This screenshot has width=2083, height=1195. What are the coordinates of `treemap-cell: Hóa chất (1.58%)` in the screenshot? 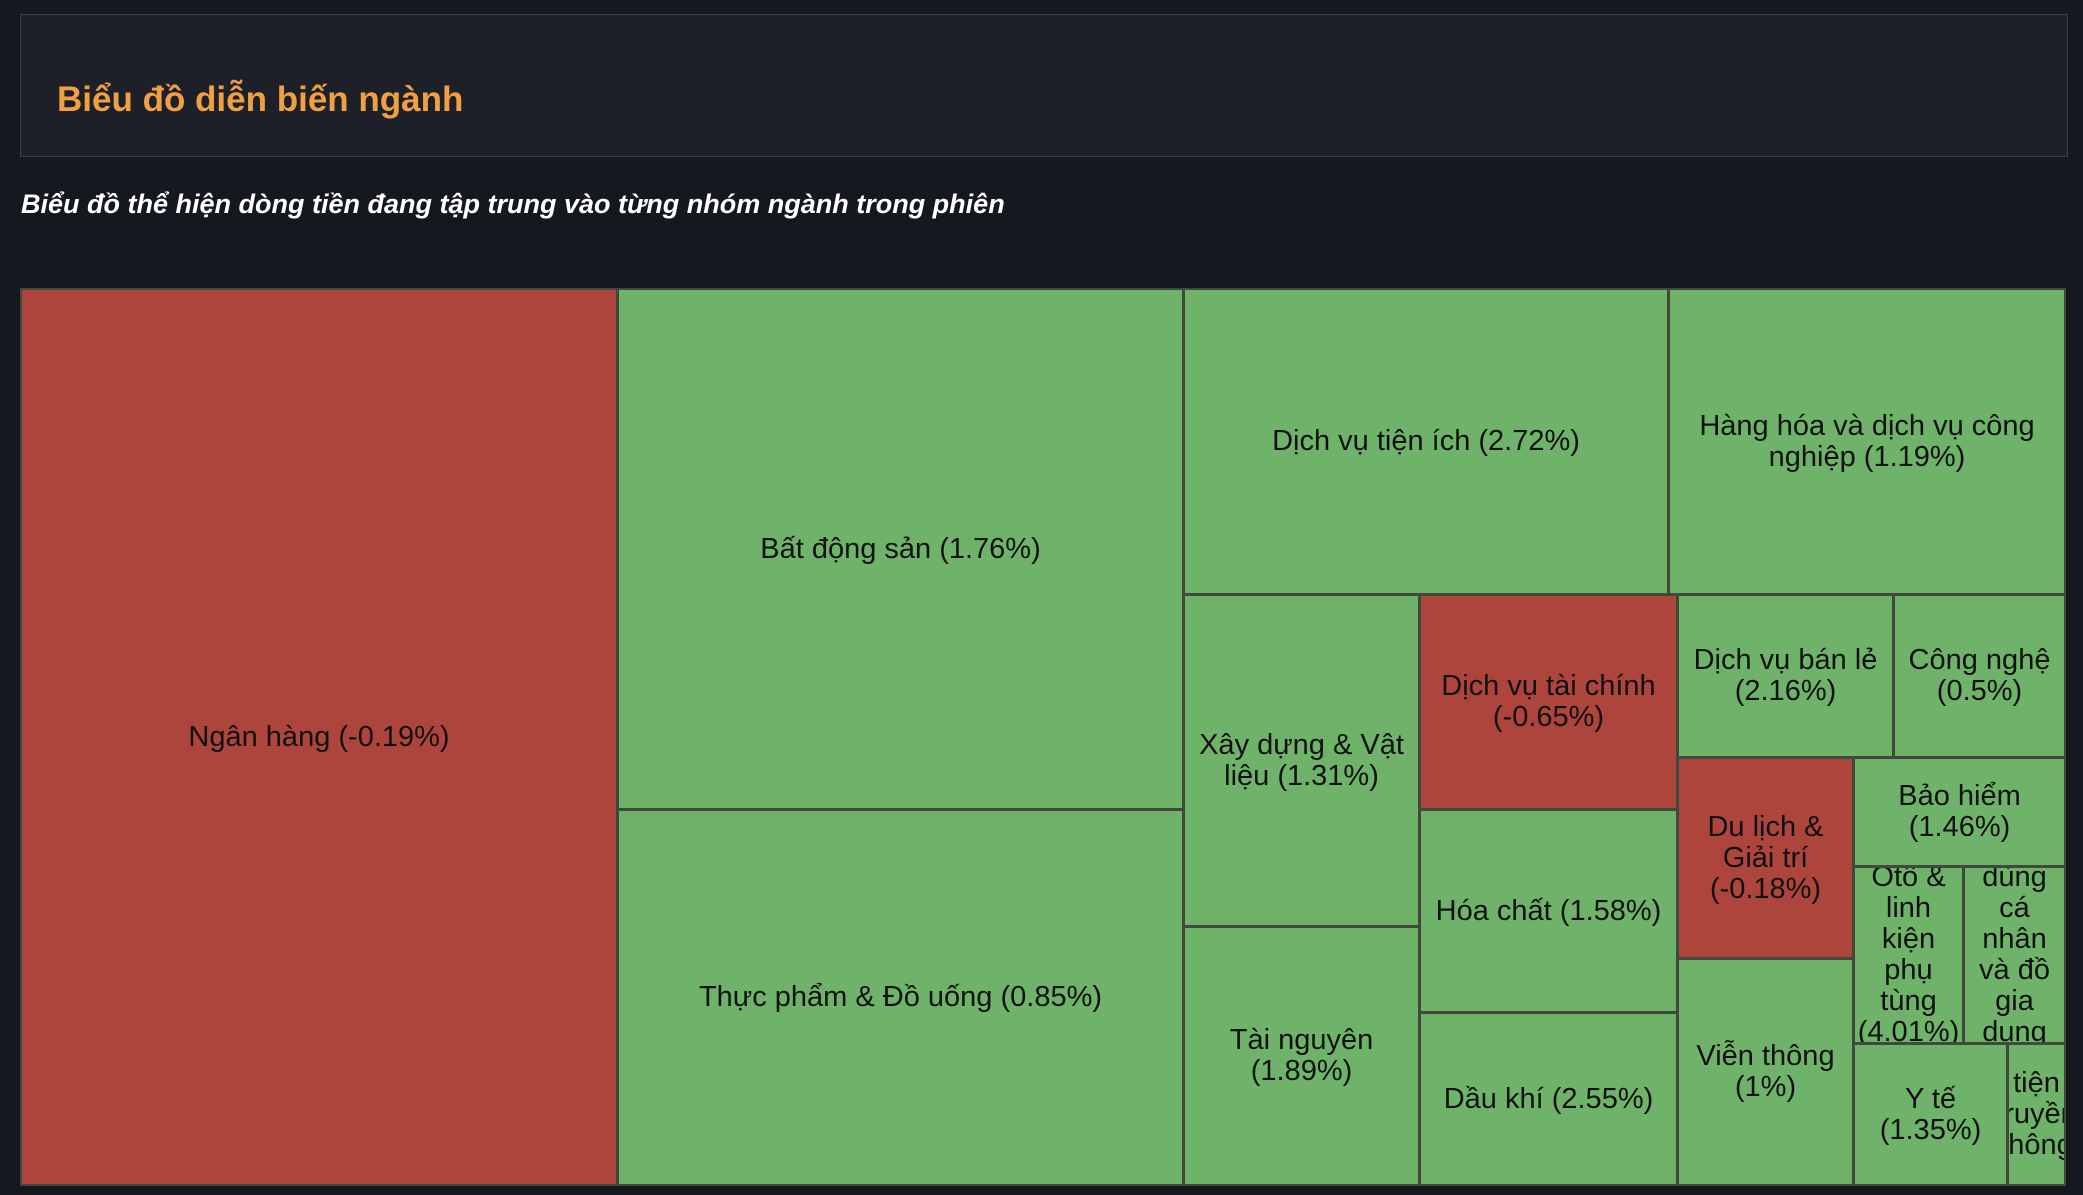 It's located at (1548, 911).